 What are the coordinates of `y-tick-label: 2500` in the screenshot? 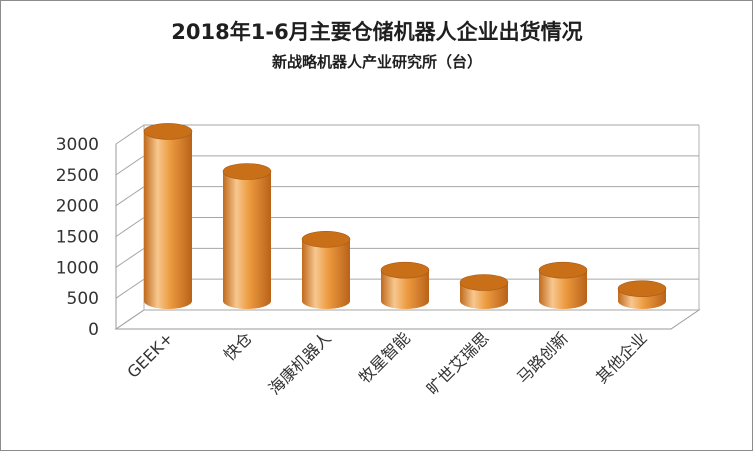 It's located at (77, 176).